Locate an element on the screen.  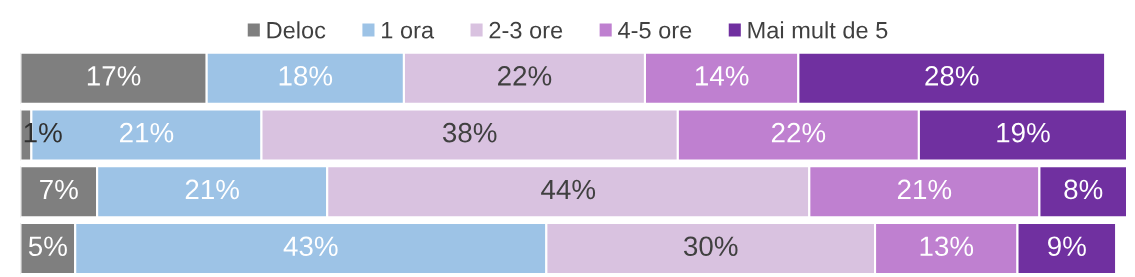
data-label: 44% is located at coordinates (568, 189).